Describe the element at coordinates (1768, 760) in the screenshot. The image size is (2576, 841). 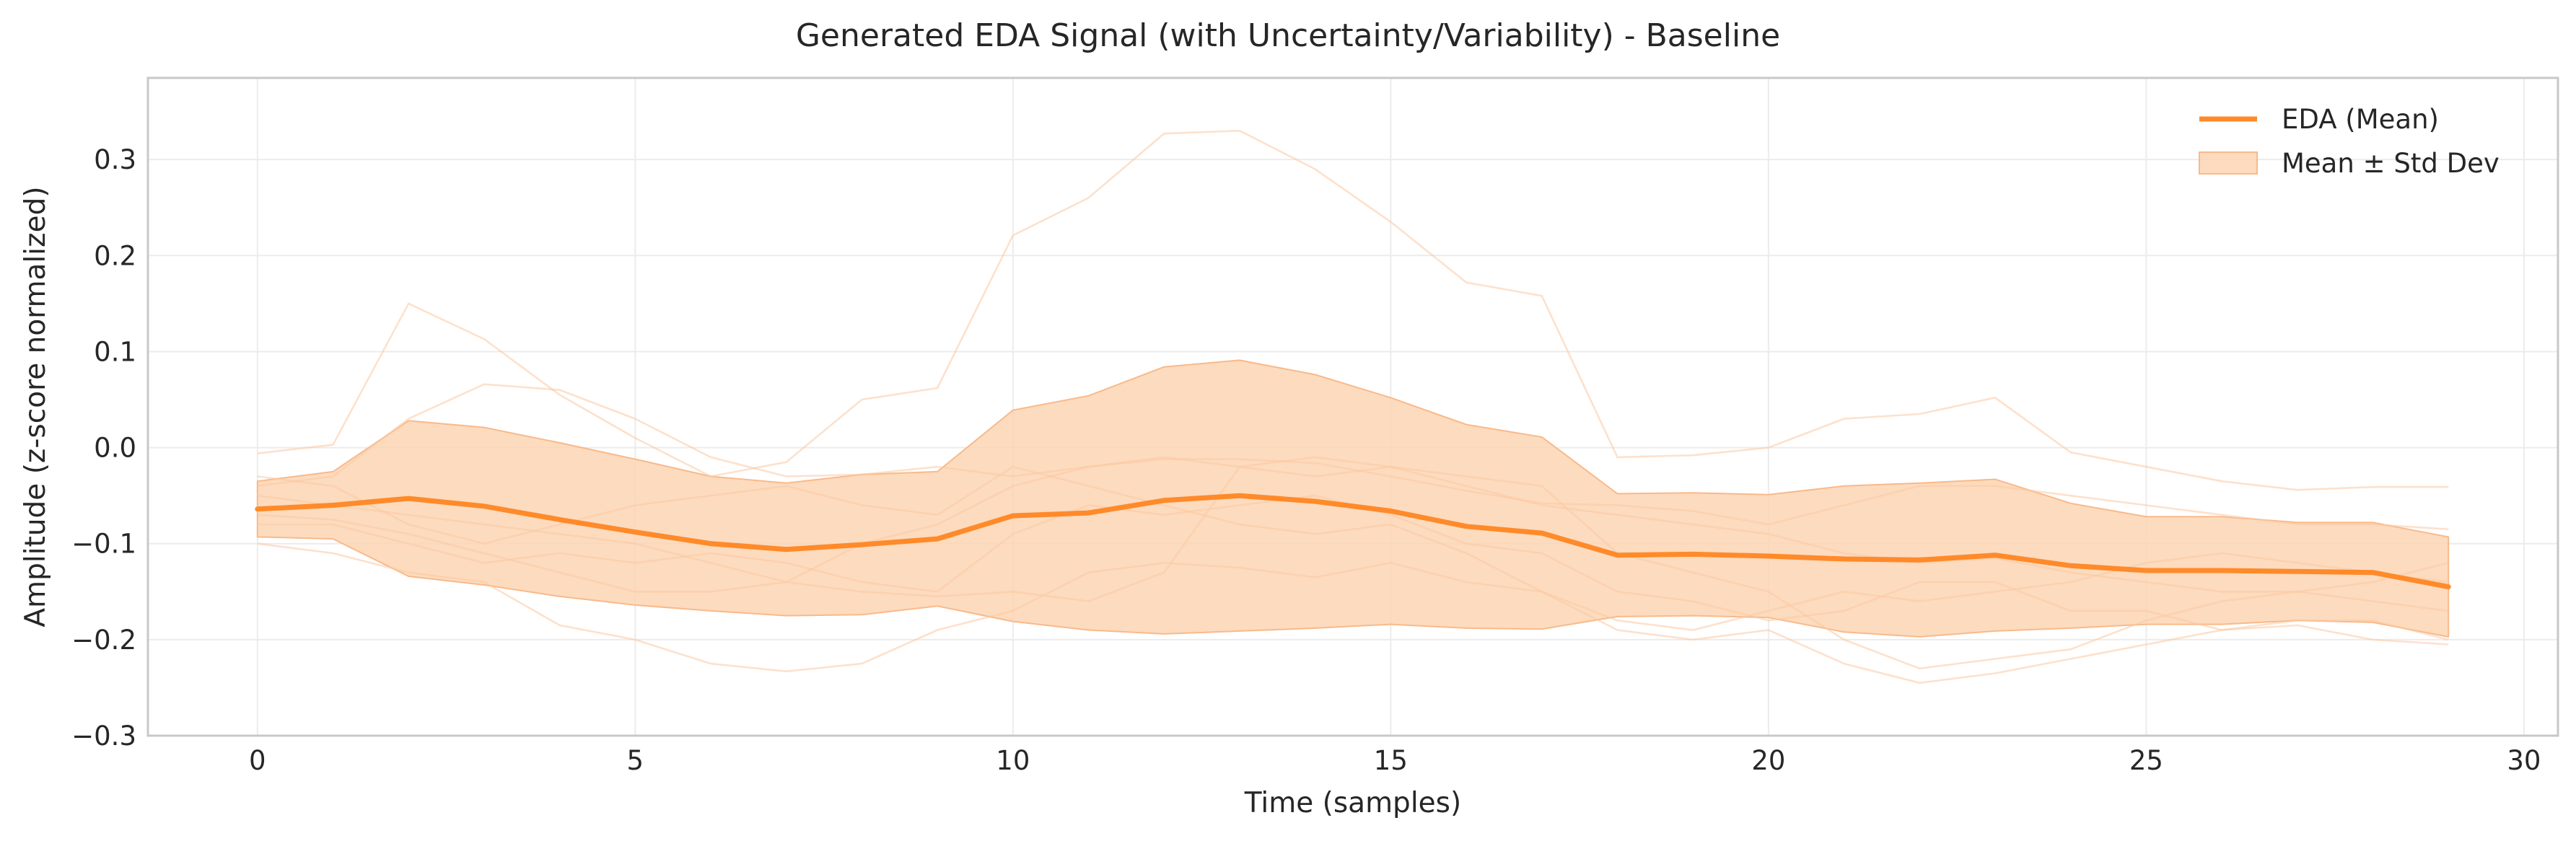
I see `x-tick-label: 20` at that location.